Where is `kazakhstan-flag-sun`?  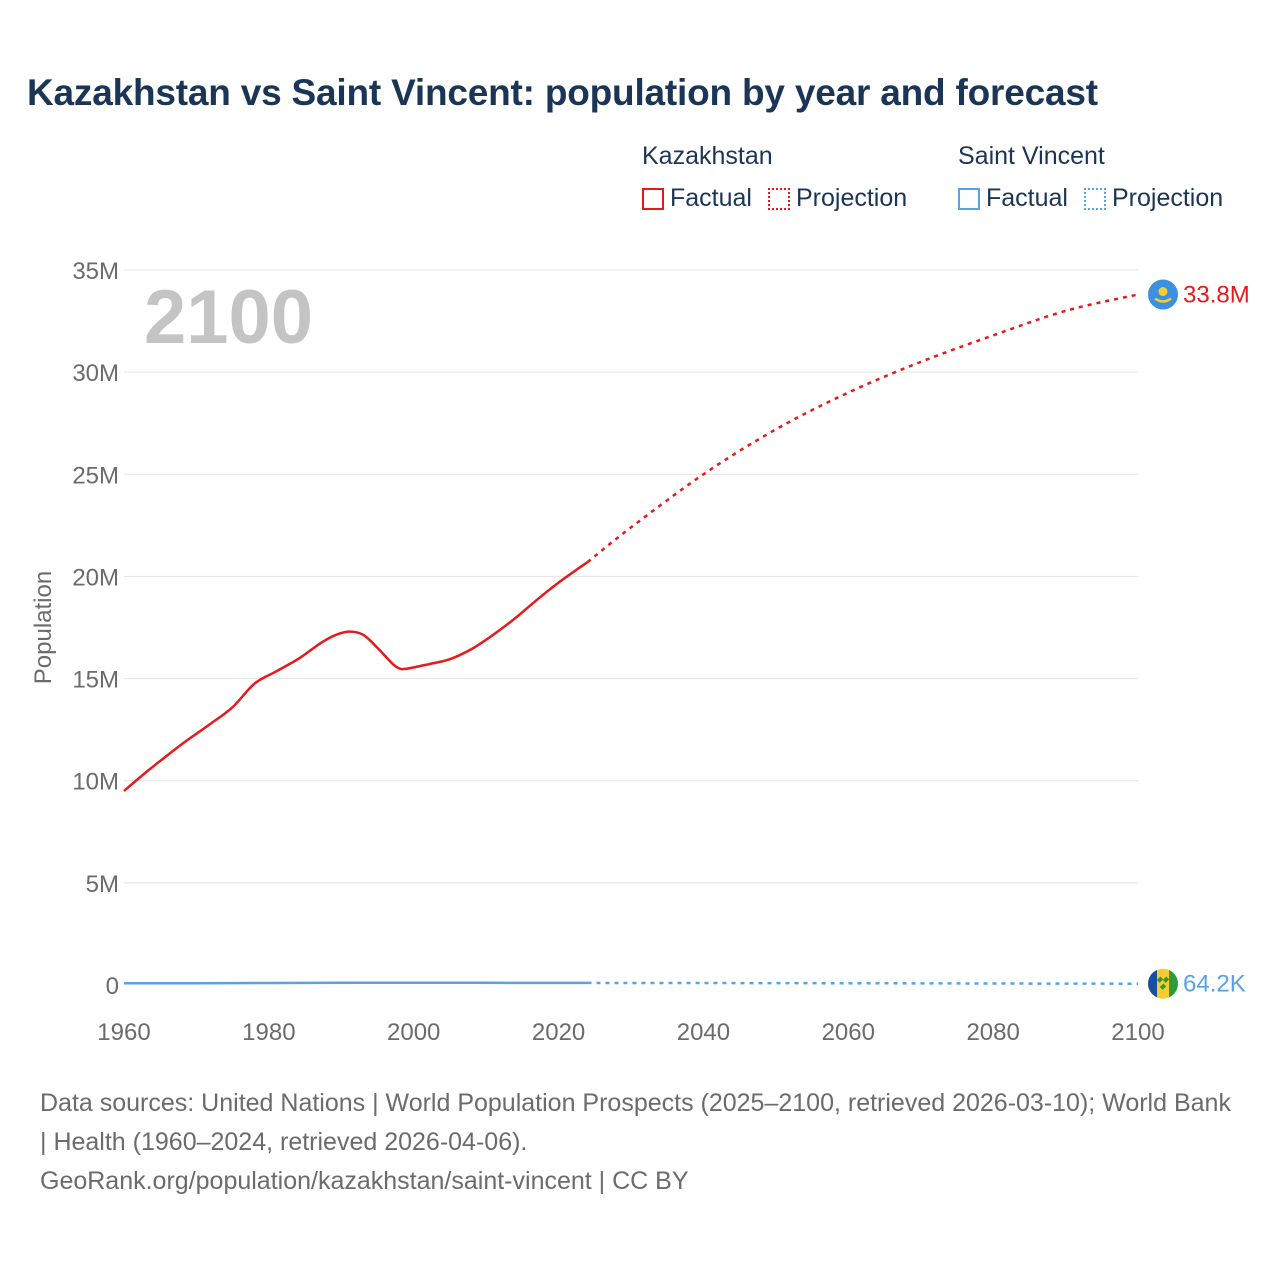
kazakhstan-flag-sun is located at coordinates (1163, 292).